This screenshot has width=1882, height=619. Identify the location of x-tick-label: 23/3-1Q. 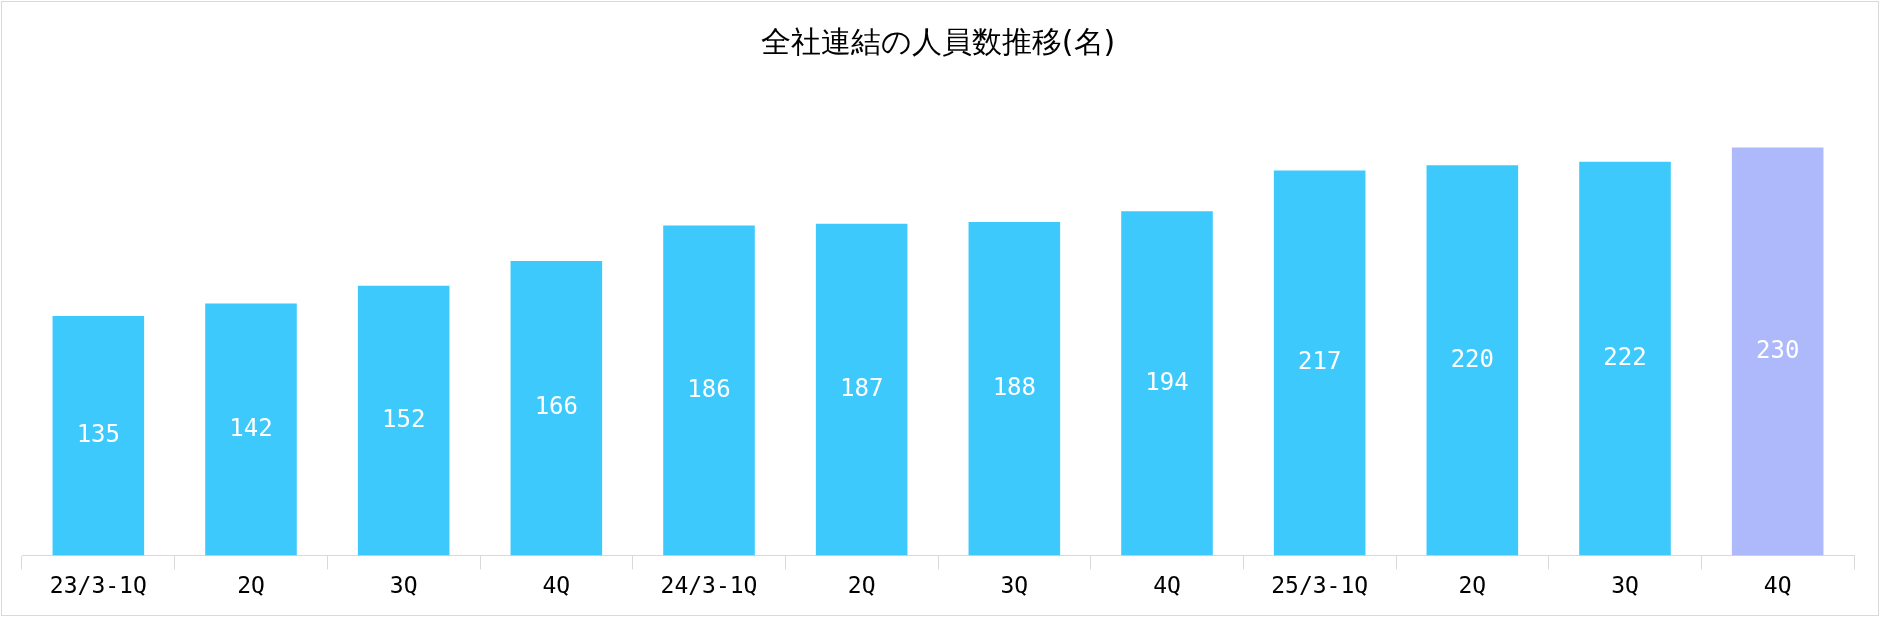
(98, 585).